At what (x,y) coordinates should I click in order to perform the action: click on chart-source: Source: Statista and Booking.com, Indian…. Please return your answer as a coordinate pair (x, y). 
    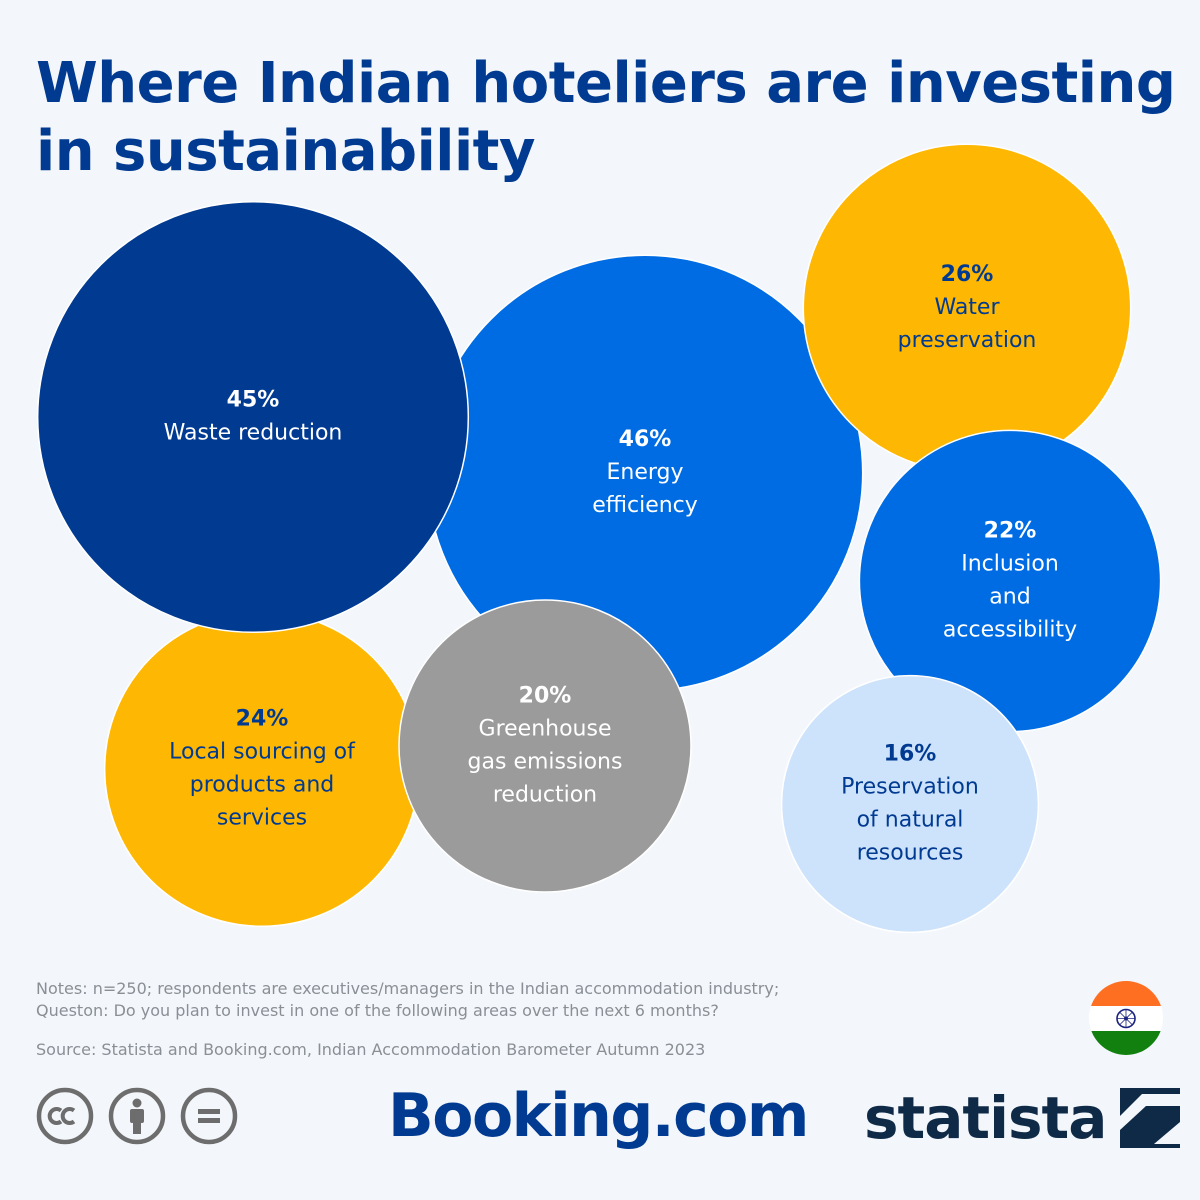
    Looking at the image, I should click on (371, 1049).